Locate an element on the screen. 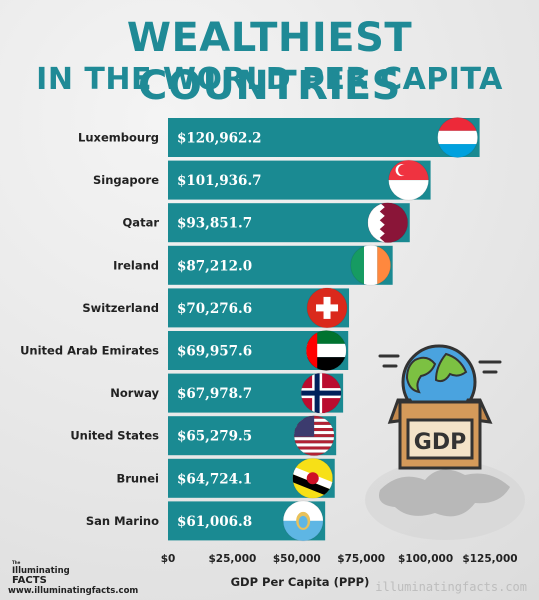 The width and height of the screenshot is (539, 600). qatar-flag-icon is located at coordinates (388, 223).